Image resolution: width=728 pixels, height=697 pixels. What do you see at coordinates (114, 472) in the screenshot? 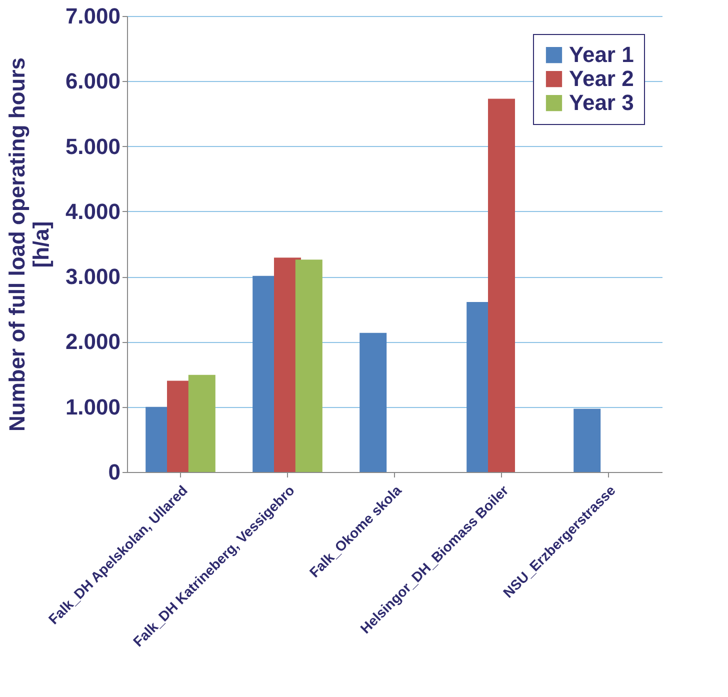
I see `y-tick-label: 0` at bounding box center [114, 472].